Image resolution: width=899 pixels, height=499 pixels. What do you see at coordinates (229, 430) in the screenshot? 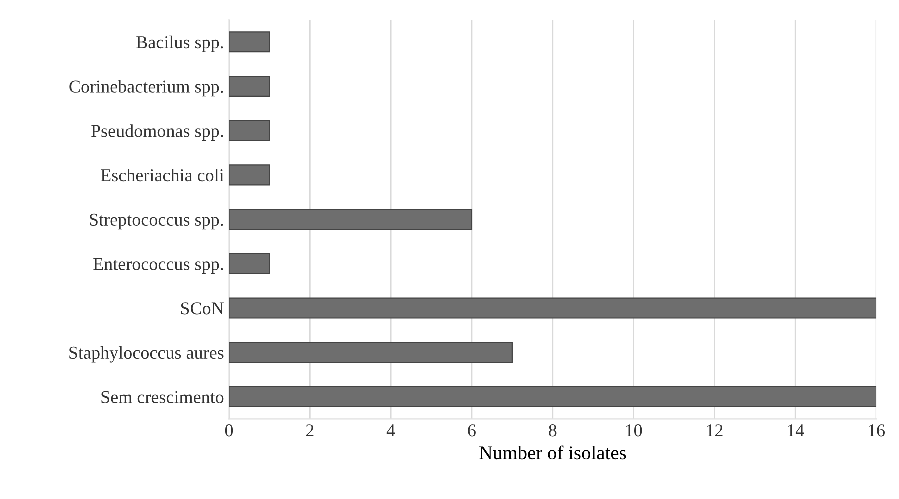
I see `x-tick-label: 0` at bounding box center [229, 430].